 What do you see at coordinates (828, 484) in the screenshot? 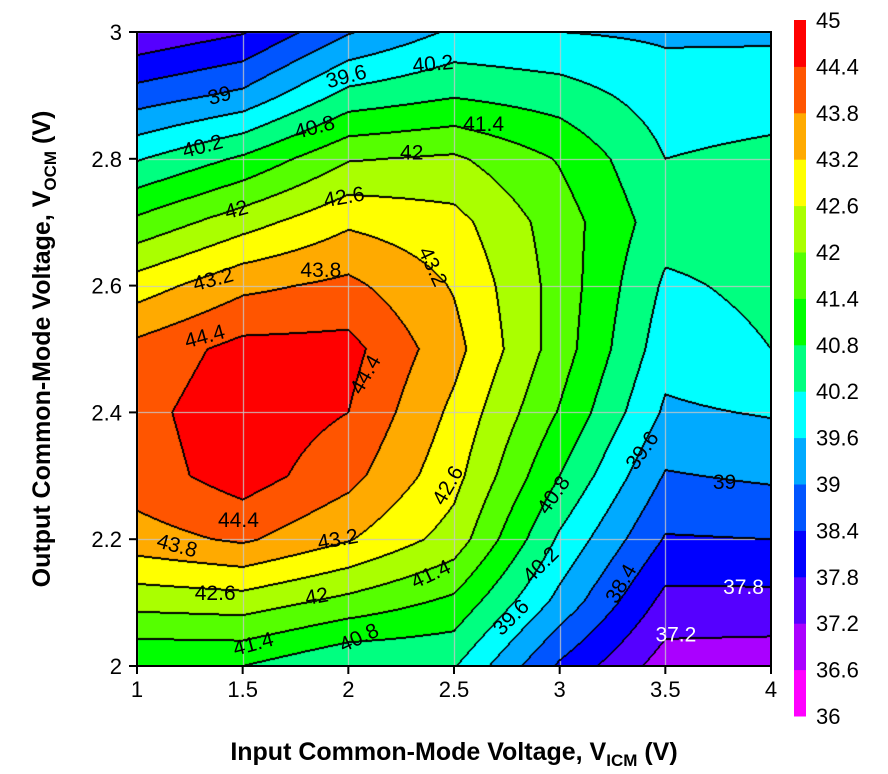
I see `colorbar-label: 39` at bounding box center [828, 484].